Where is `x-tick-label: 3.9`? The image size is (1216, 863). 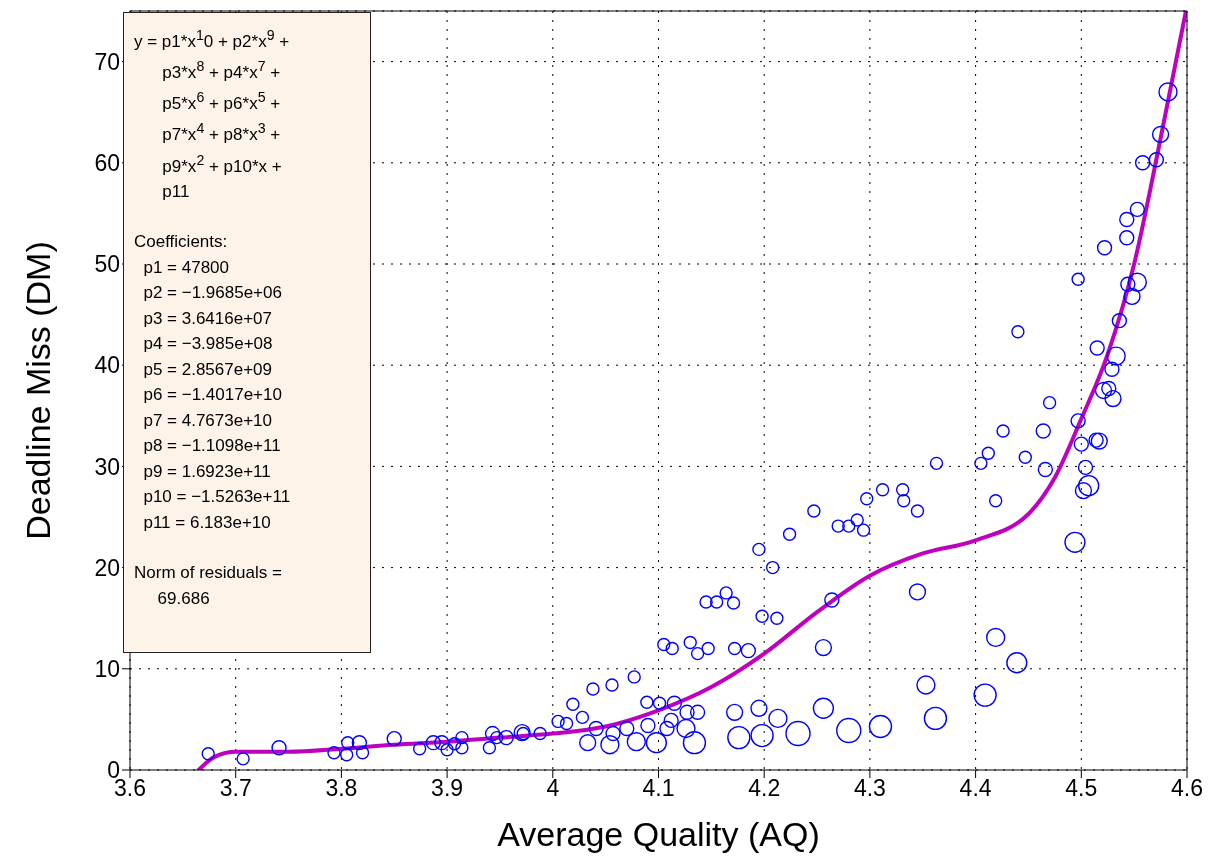
x-tick-label: 3.9 is located at coordinates (447, 788).